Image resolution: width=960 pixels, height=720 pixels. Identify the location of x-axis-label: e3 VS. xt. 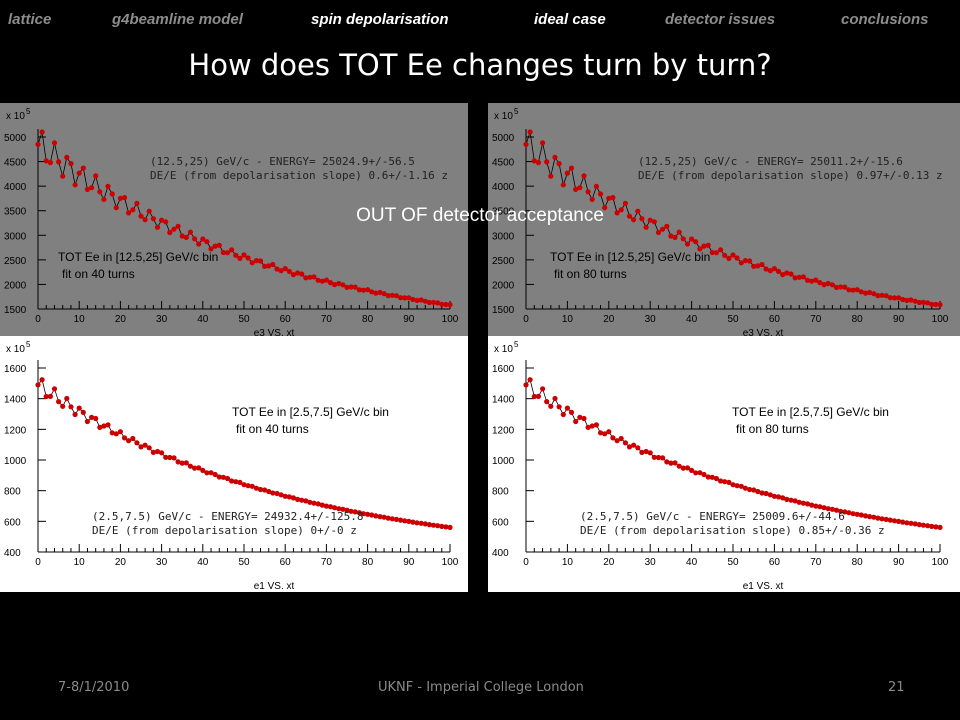
(274, 333).